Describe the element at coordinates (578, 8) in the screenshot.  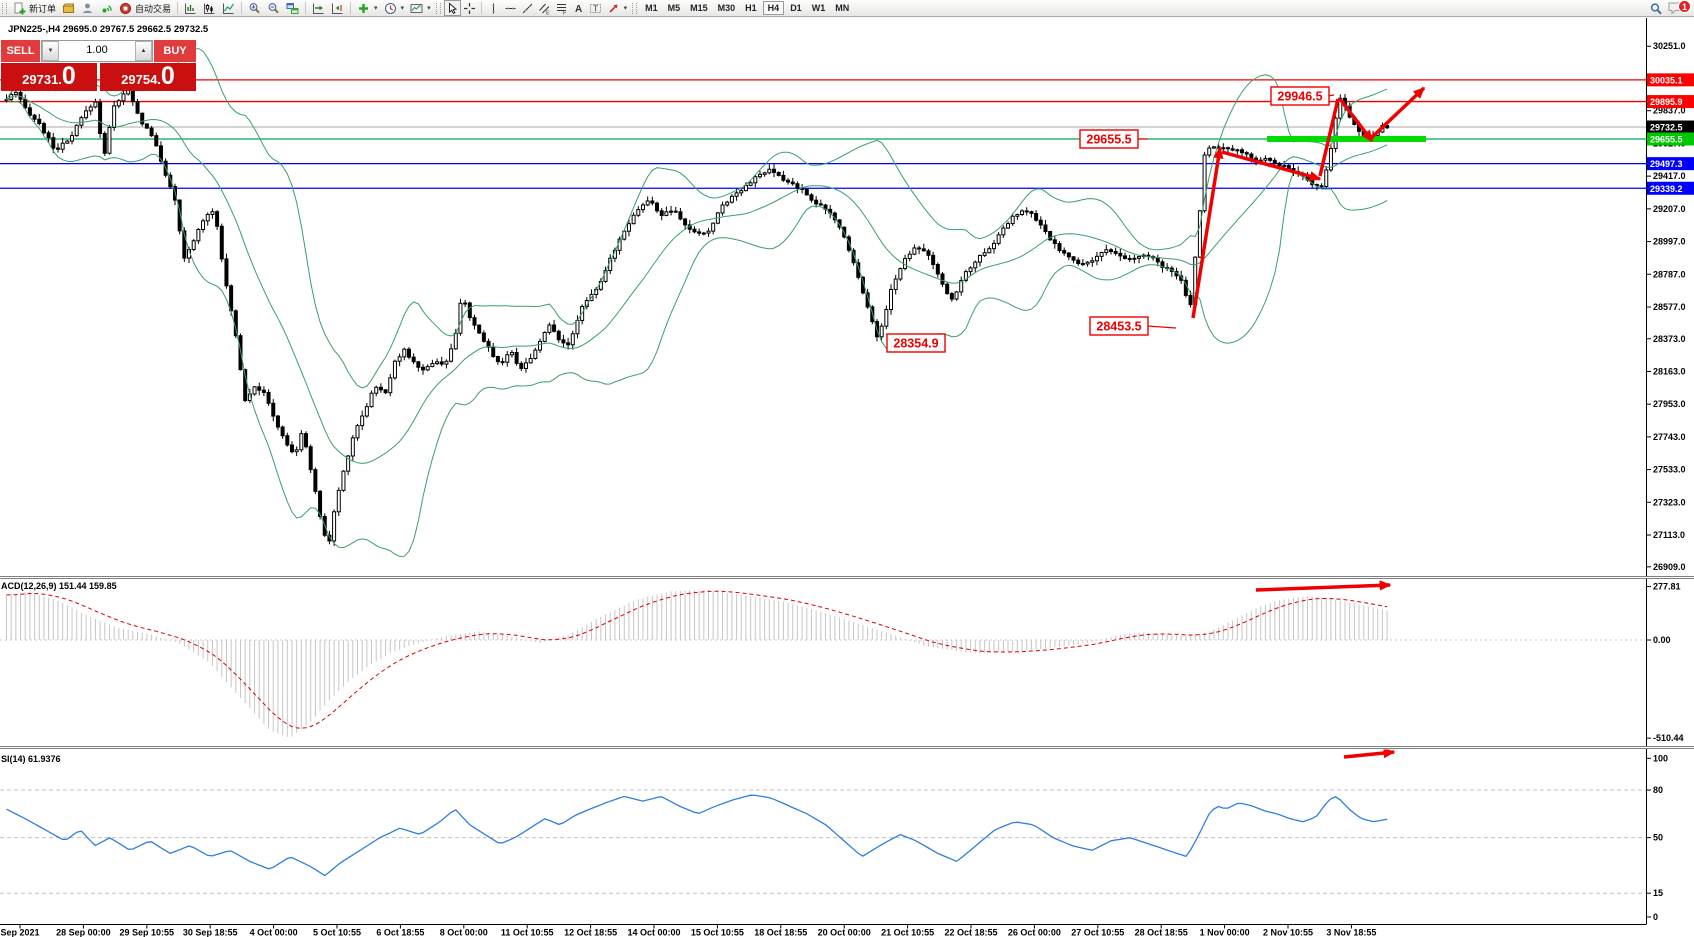
I see `text-tool: A` at that location.